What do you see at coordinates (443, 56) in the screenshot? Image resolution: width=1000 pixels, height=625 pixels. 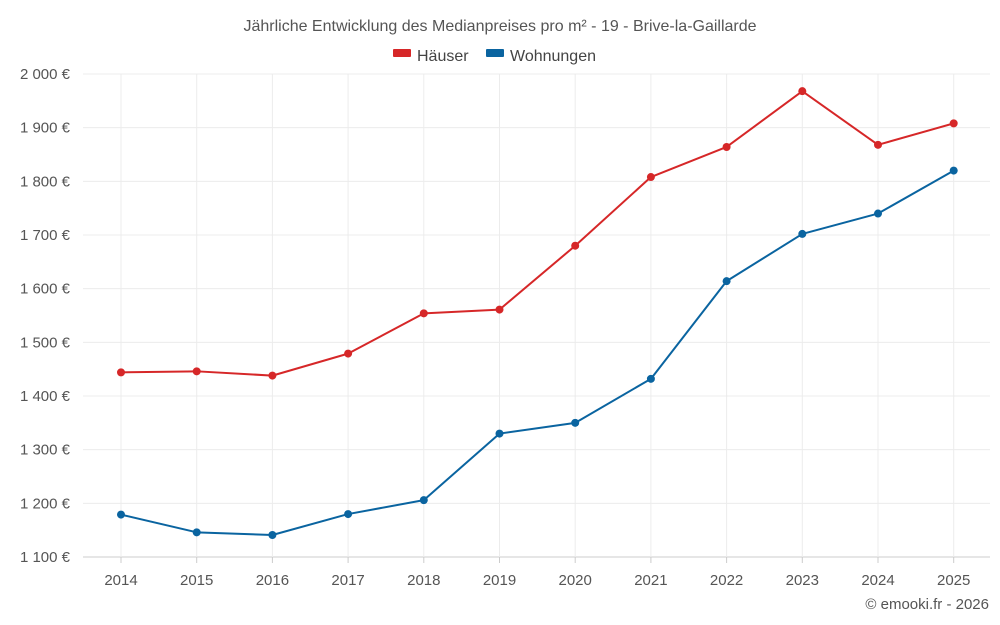 I see `legend-label-haeuser: Häuser` at bounding box center [443, 56].